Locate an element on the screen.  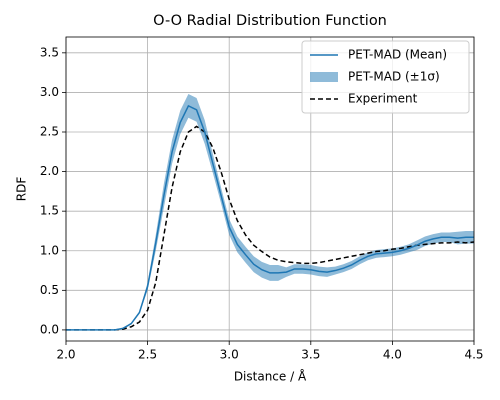
x-tick-label: 2.5 is located at coordinates (147, 355).